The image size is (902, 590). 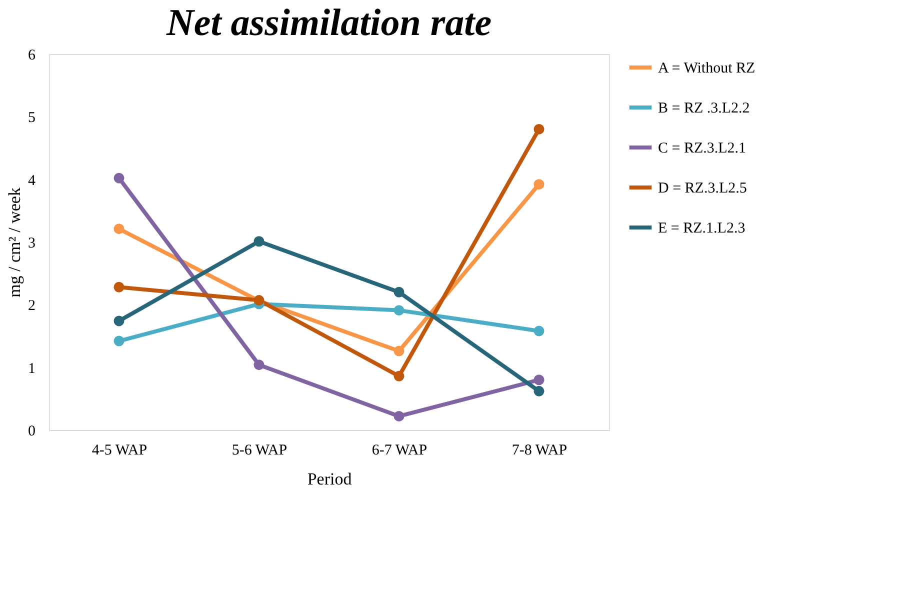 I want to click on x-tick-label: 4-5 WAP, so click(x=120, y=450).